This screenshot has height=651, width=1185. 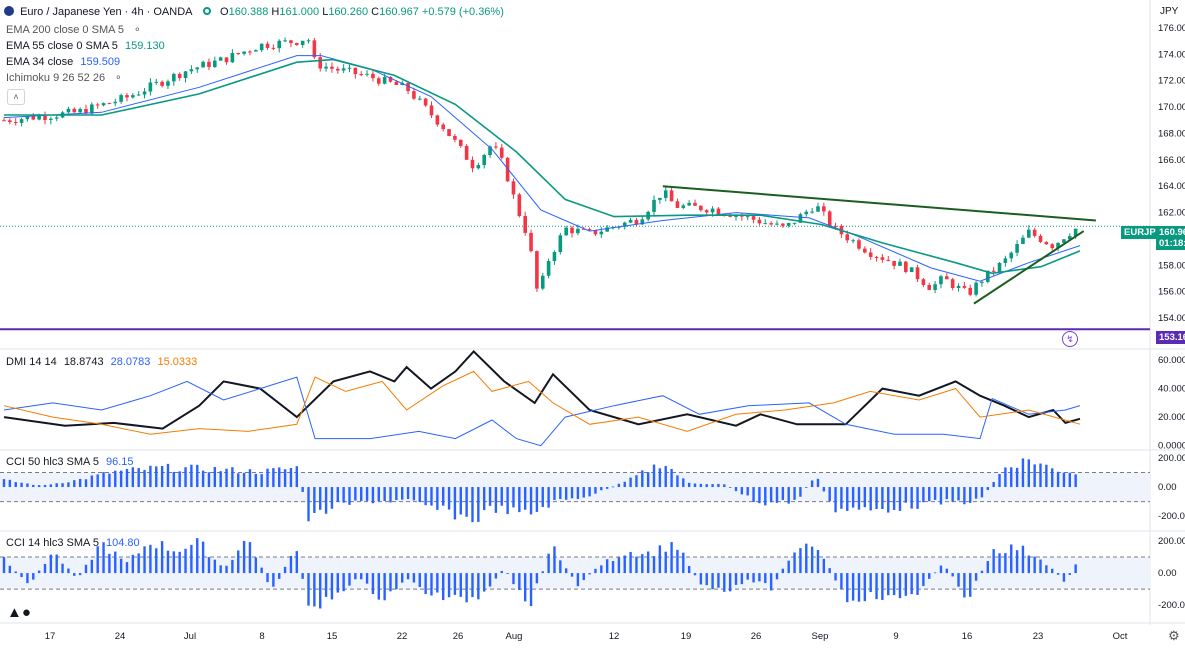 What do you see at coordinates (820, 636) in the screenshot?
I see `time-axis-tick: Sep` at bounding box center [820, 636].